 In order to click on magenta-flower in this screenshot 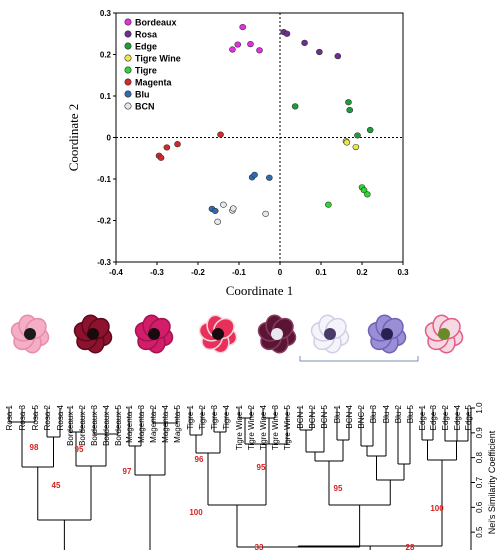, I will do `click(154, 334)`.